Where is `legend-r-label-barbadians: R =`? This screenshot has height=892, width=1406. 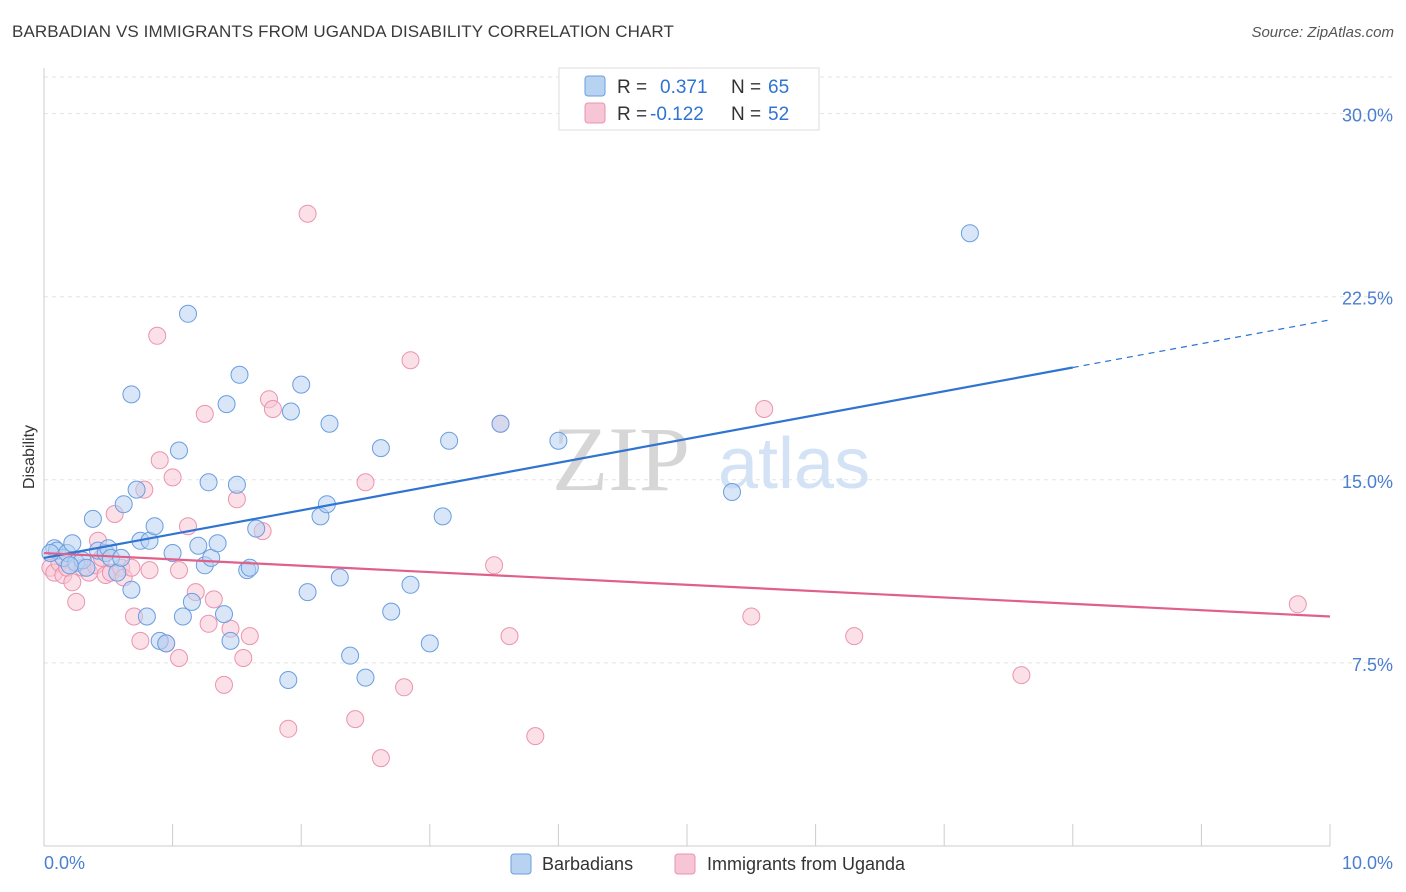
legend-r-label-barbadians: R = is located at coordinates (632, 87).